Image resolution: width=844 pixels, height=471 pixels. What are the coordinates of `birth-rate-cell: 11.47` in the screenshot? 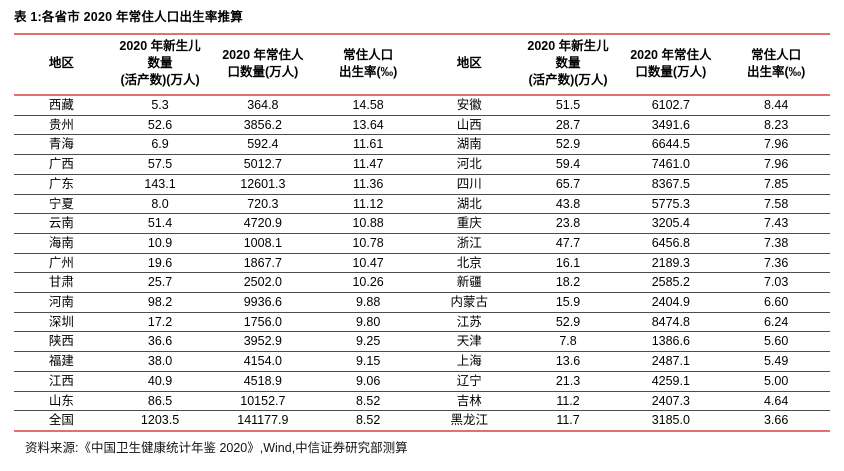 It's located at (368, 164).